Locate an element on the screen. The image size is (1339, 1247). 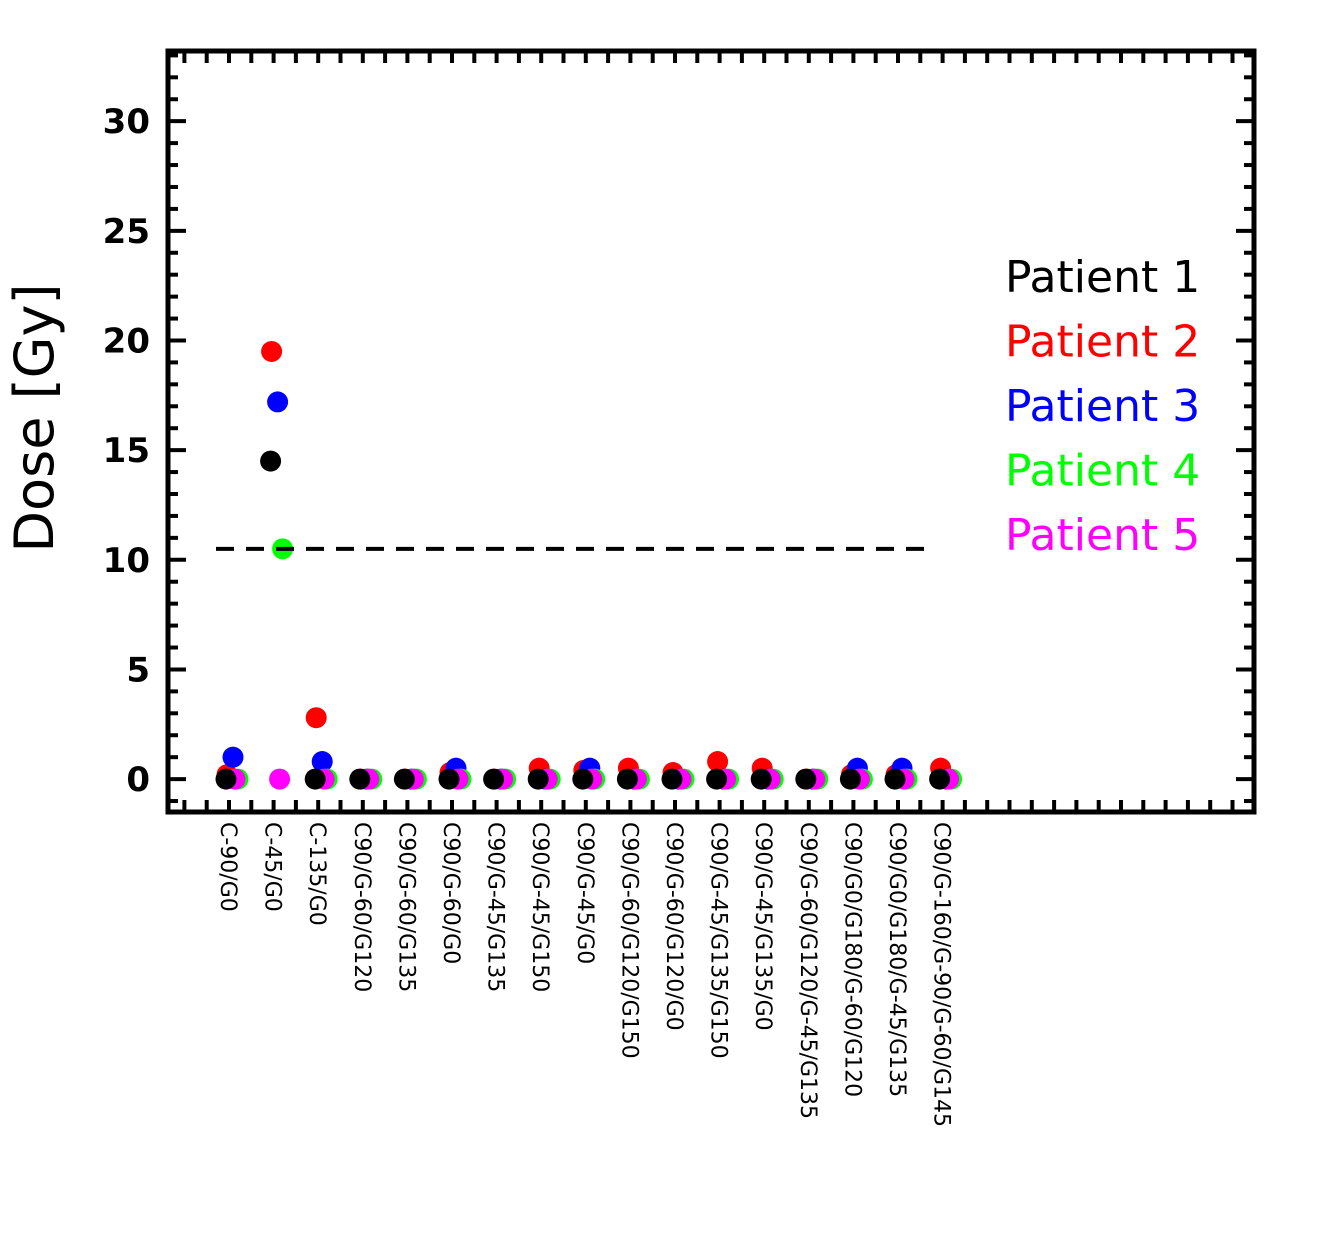
x-category-label: C90/G-45/G135/G0 is located at coordinates (762, 926).